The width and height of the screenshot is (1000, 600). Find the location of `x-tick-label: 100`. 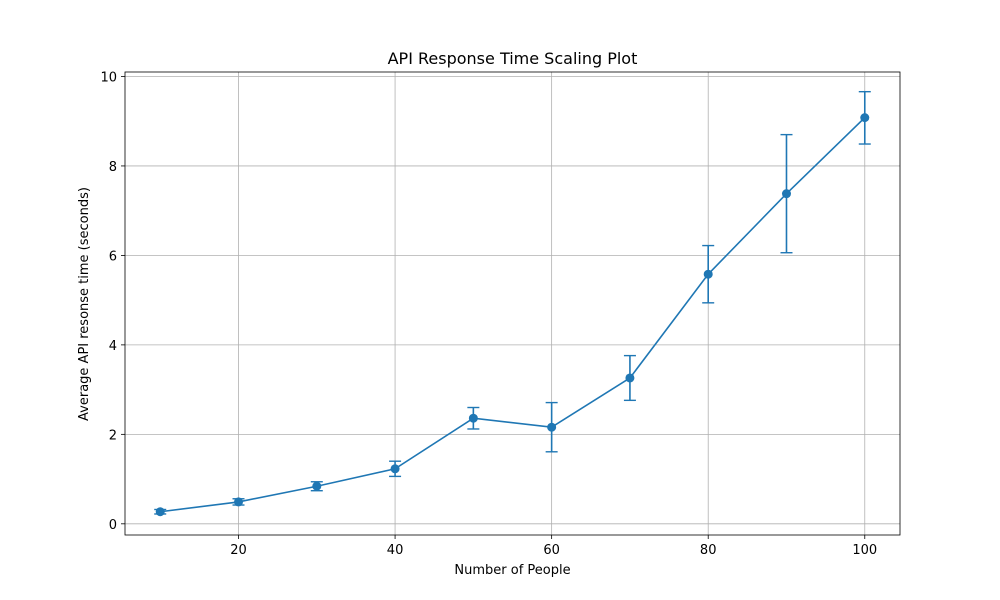

x-tick-label: 100 is located at coordinates (864, 550).